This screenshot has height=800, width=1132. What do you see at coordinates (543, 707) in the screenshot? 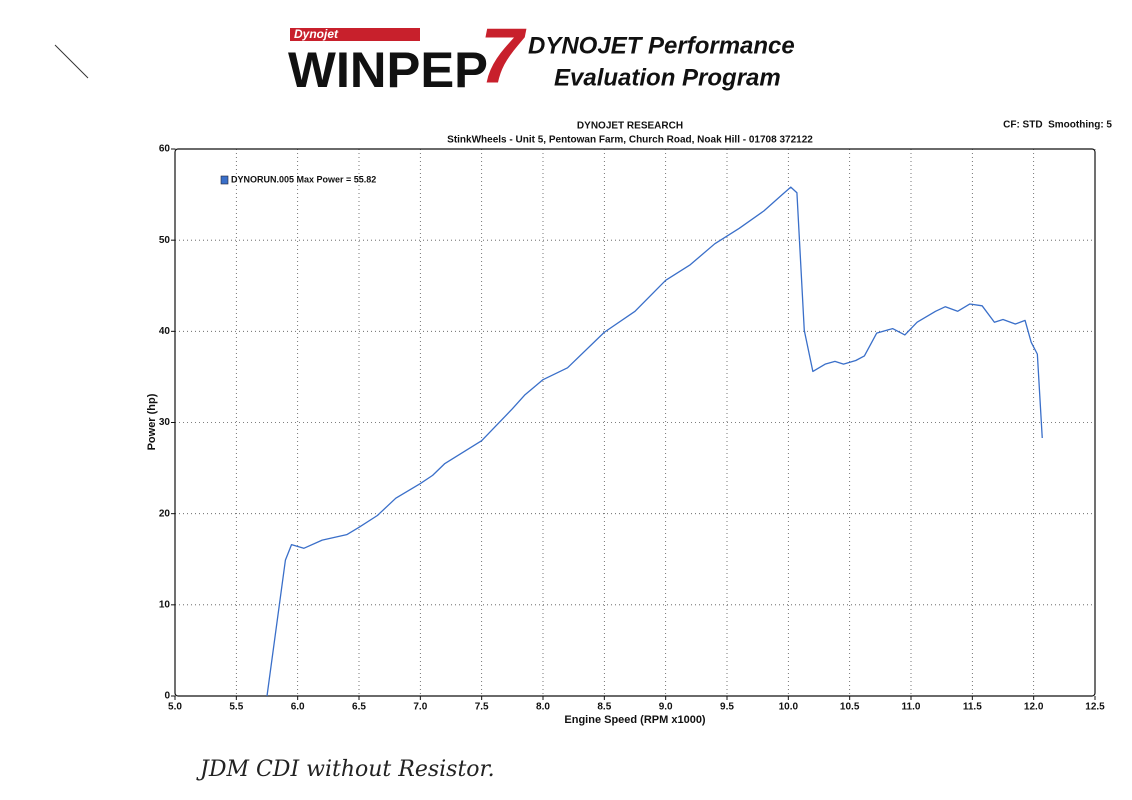
I see `x-tick-label: 8.0` at bounding box center [543, 707].